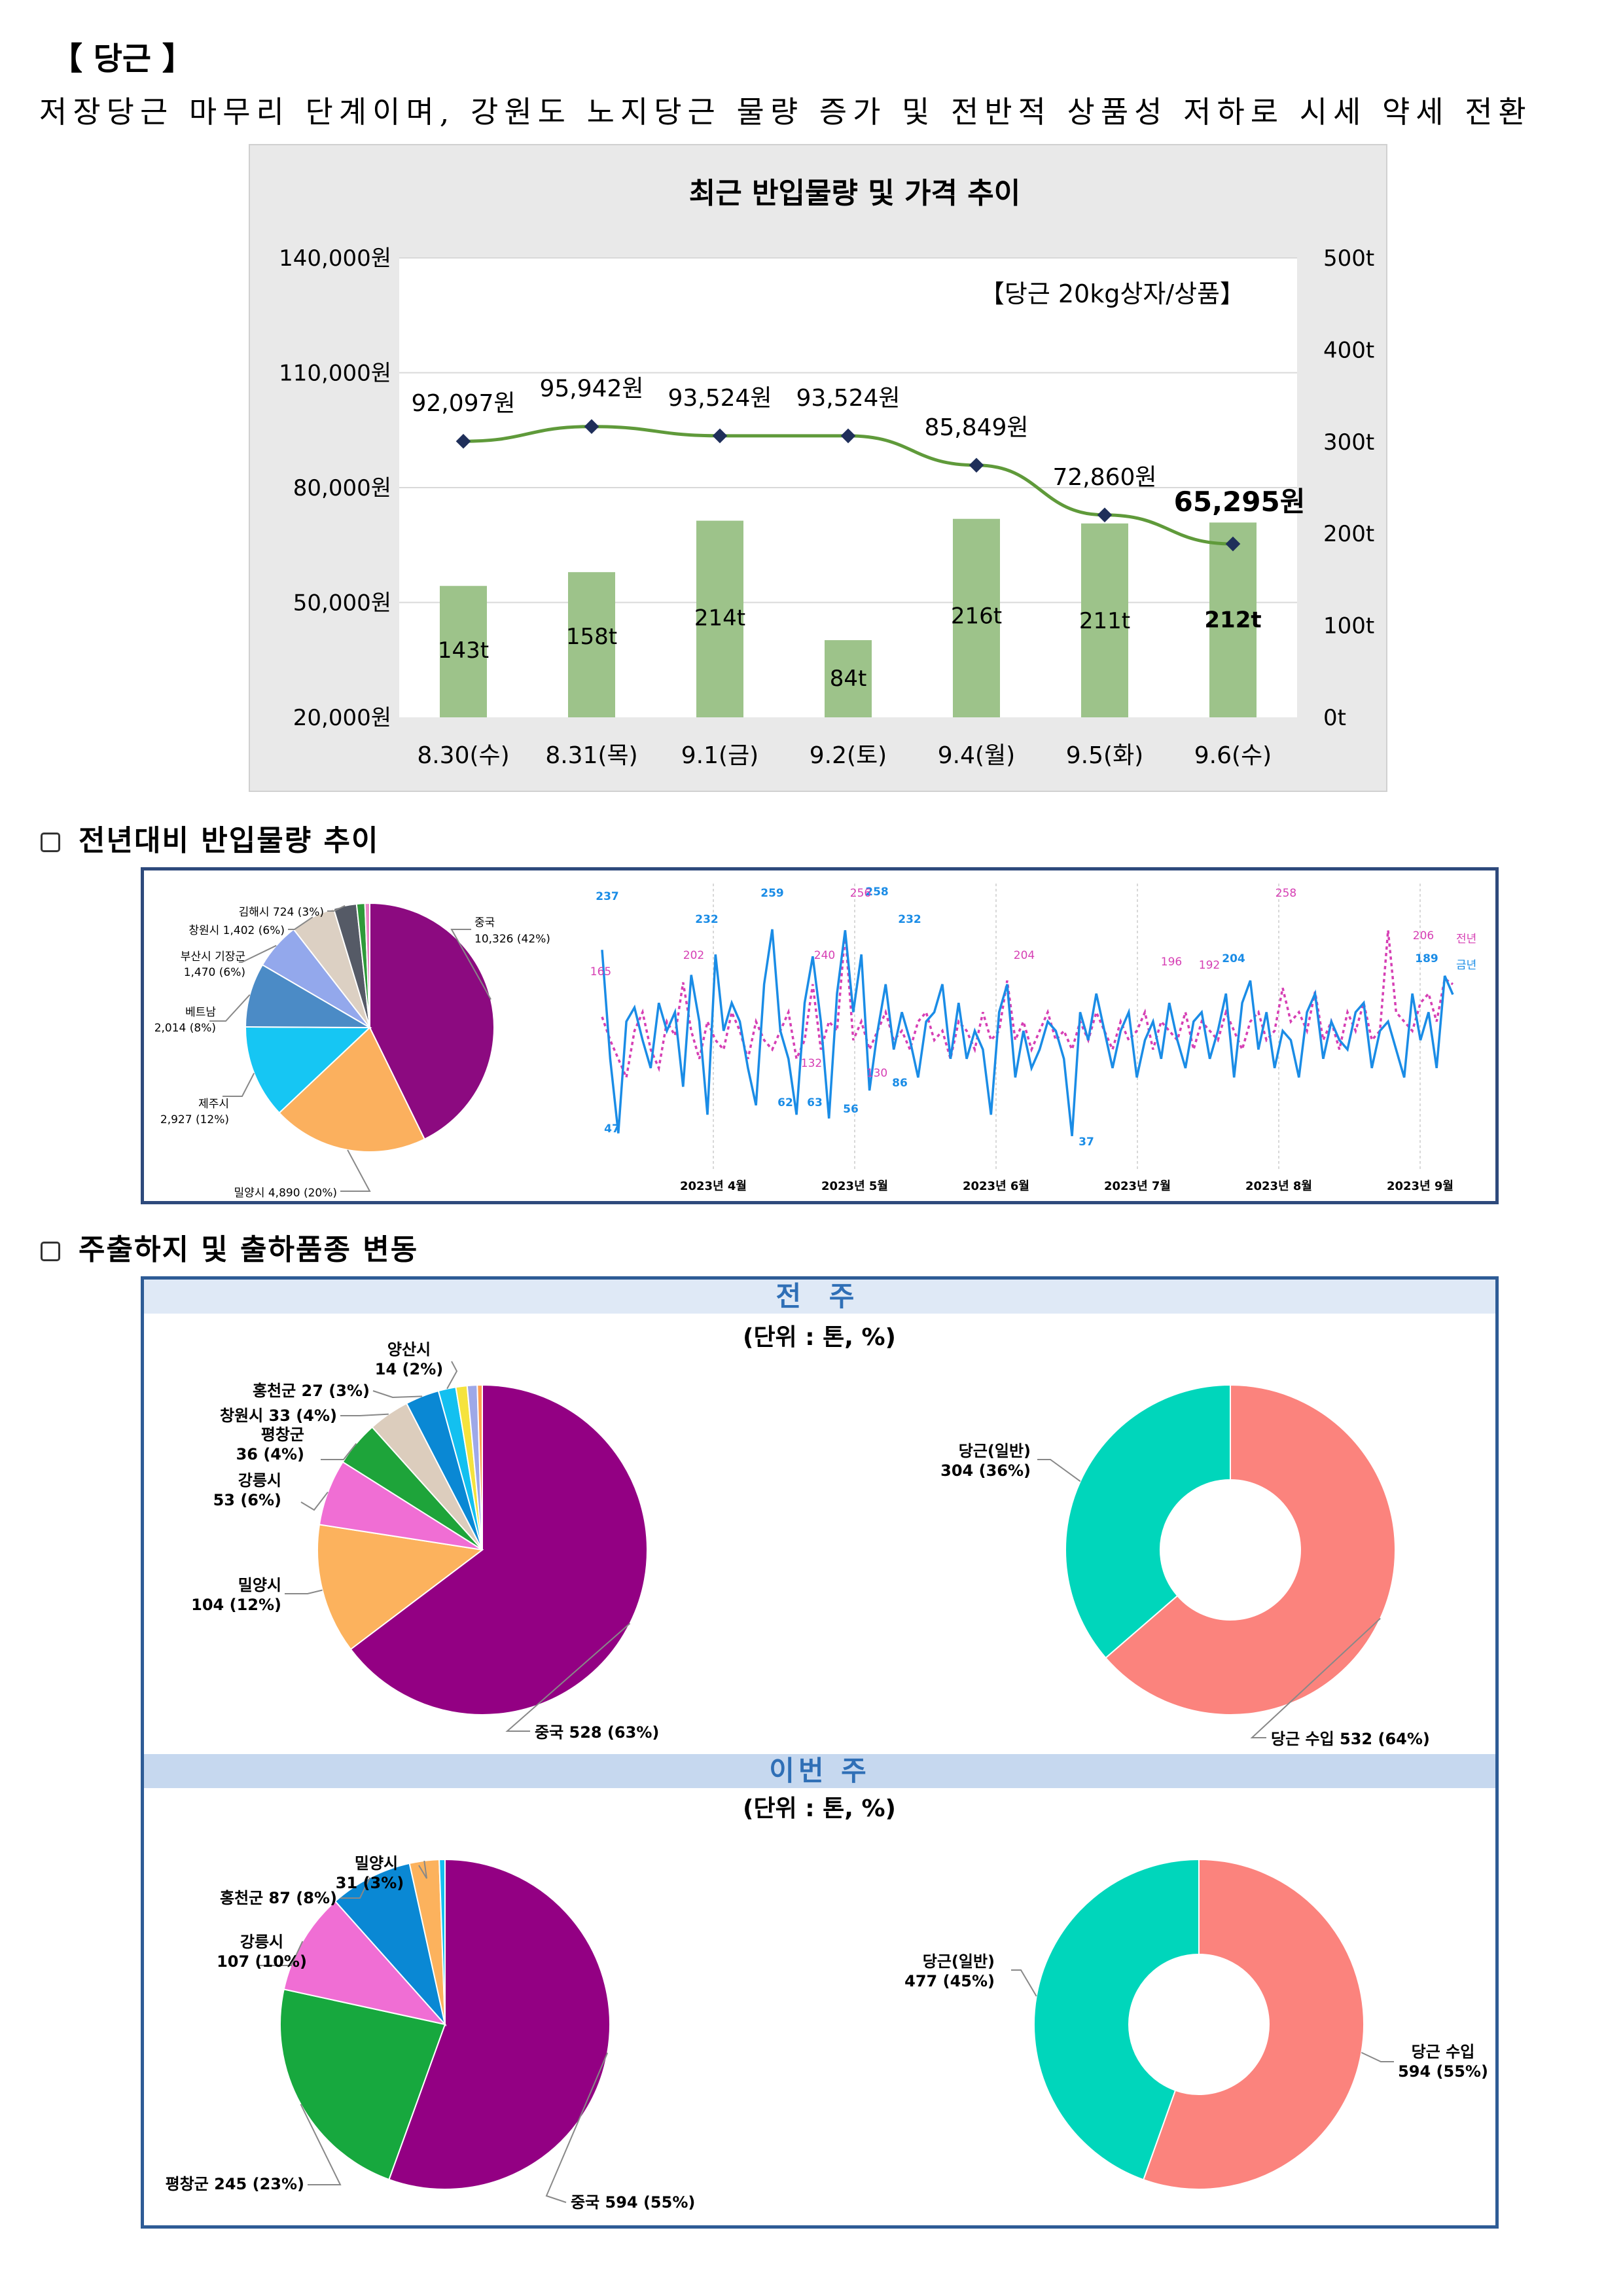 The width and height of the screenshot is (1623, 2296). I want to click on prev-origin-label: 창원시 33 (4%), so click(278, 1416).